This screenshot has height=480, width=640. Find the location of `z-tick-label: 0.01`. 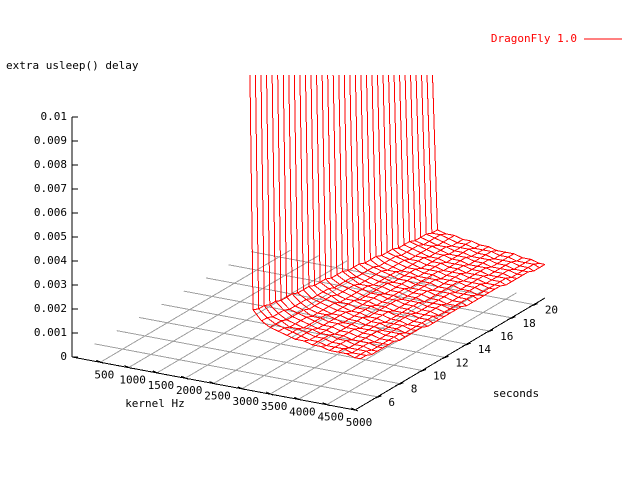

z-tick-label: 0.01 is located at coordinates (54, 116).